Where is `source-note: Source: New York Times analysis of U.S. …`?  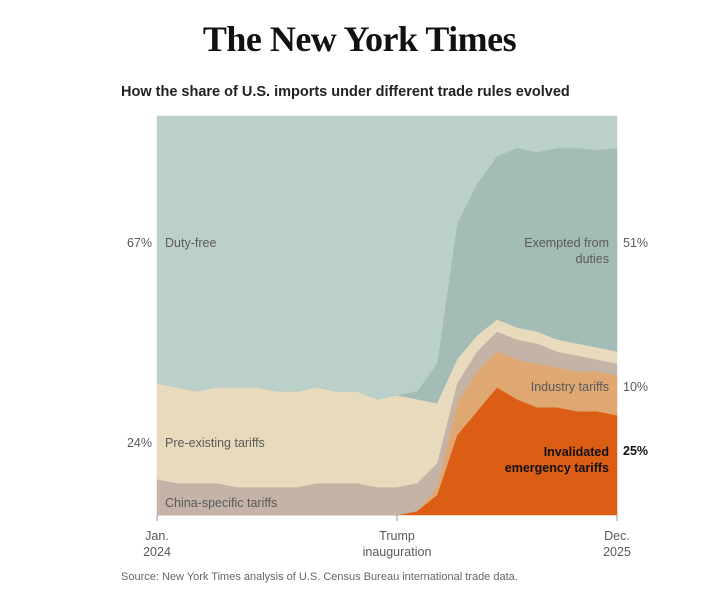 source-note: Source: New York Times analysis of U.S. … is located at coordinates (319, 577).